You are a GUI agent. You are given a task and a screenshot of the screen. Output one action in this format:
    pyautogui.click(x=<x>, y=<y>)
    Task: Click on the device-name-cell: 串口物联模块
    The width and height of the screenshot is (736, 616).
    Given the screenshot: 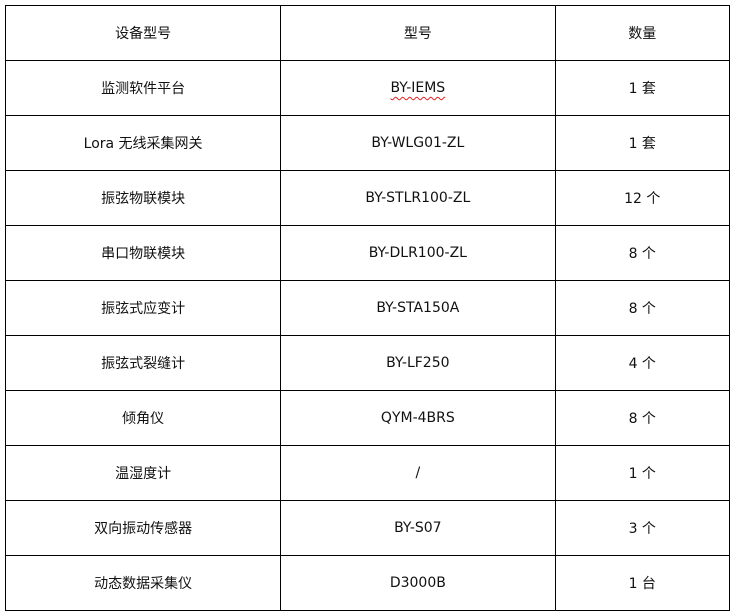 What is the action you would take?
    pyautogui.click(x=143, y=253)
    